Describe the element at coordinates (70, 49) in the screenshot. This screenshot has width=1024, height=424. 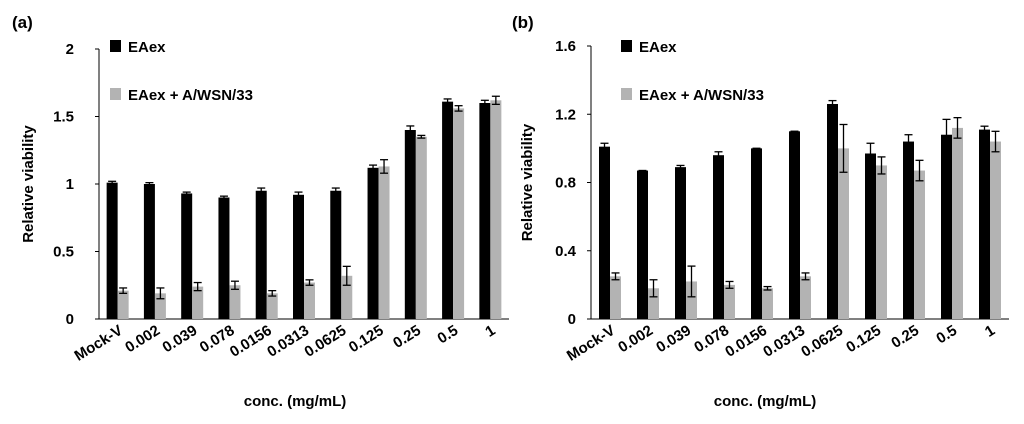
I see `y-tick-label: 2` at that location.